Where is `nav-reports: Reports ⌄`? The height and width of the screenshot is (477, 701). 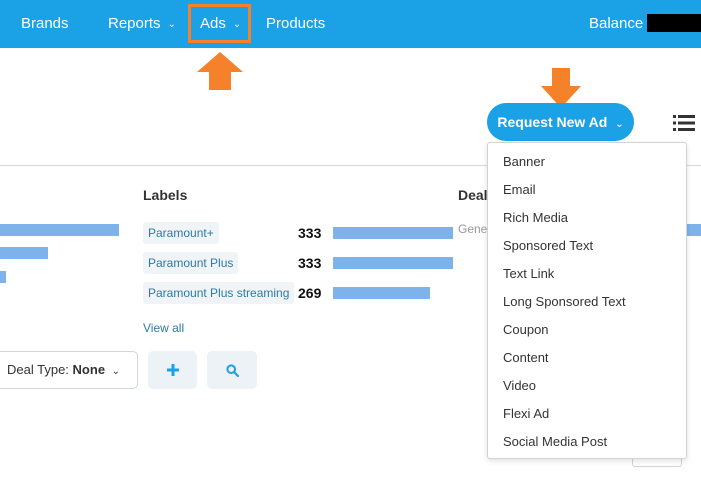 nav-reports: Reports ⌄ is located at coordinates (142, 24).